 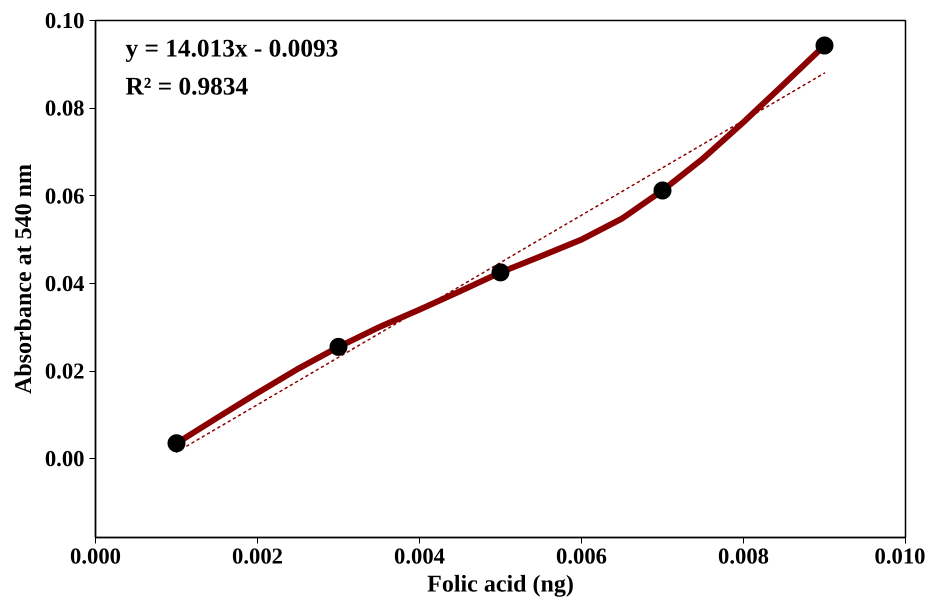 I want to click on x-tick-label: 0.008, so click(x=743, y=556).